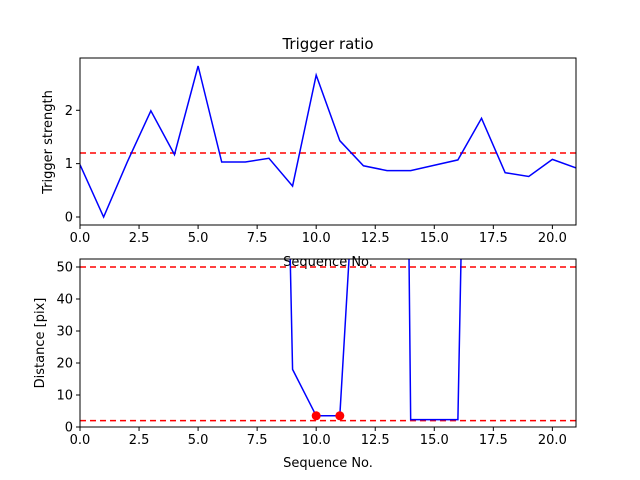  What do you see at coordinates (64, 396) in the screenshot?
I see `y-tick-label: 10` at bounding box center [64, 396].